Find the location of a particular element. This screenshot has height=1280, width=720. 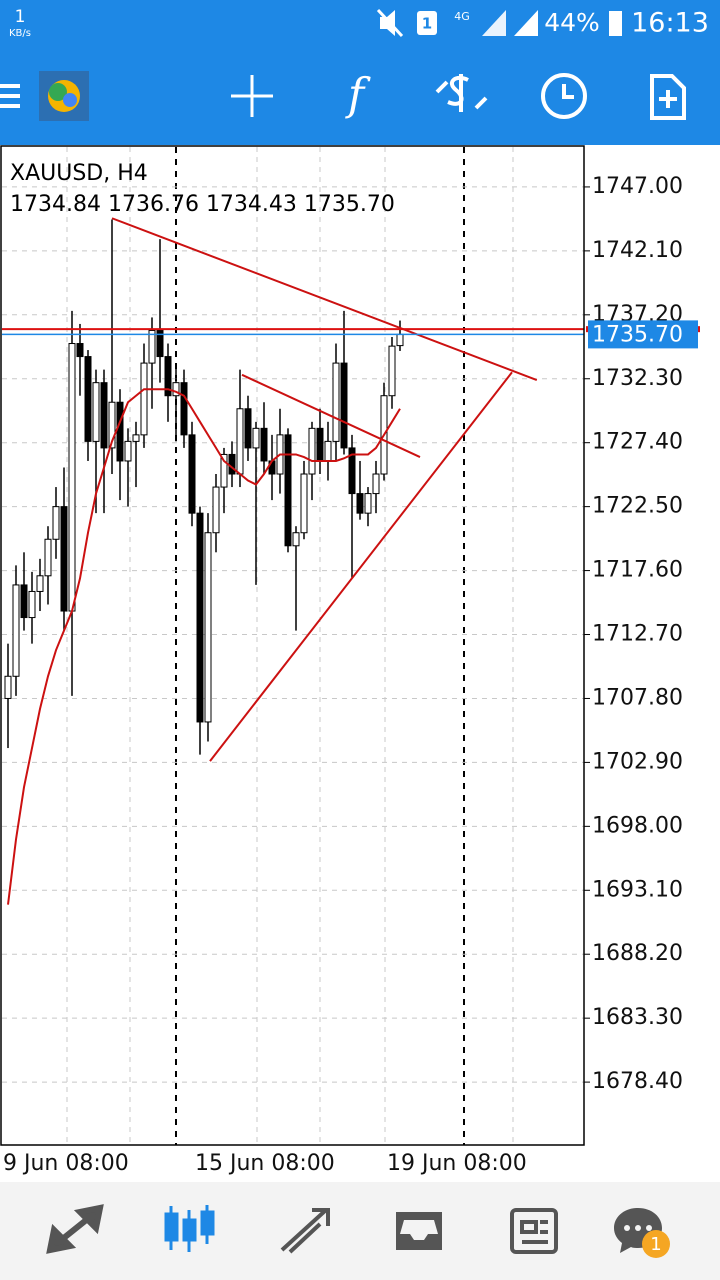

battery-icon is located at coordinates (615, 23).